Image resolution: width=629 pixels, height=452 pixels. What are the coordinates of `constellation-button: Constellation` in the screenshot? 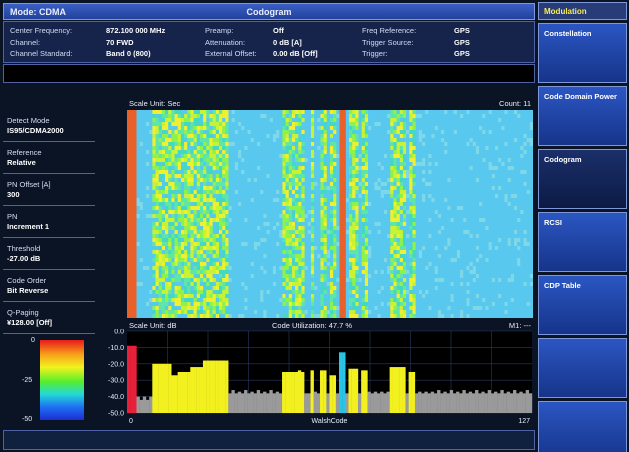 It's located at (582, 53).